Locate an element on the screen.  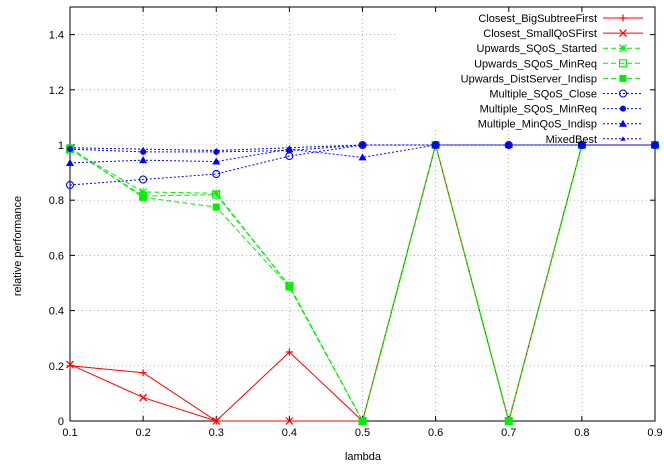
x-tick-label: 0.5 is located at coordinates (362, 433).